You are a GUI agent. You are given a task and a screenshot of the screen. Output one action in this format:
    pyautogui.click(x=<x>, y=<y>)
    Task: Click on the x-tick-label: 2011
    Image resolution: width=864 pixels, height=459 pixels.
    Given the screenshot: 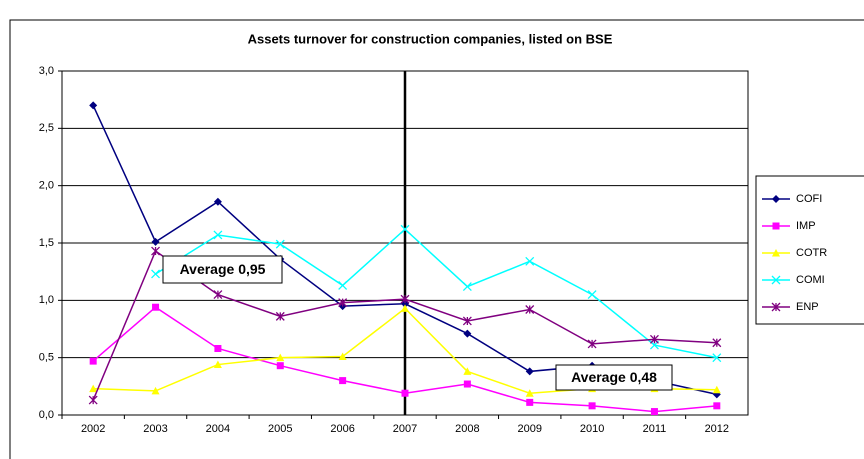 What is the action you would take?
    pyautogui.click(x=655, y=429)
    